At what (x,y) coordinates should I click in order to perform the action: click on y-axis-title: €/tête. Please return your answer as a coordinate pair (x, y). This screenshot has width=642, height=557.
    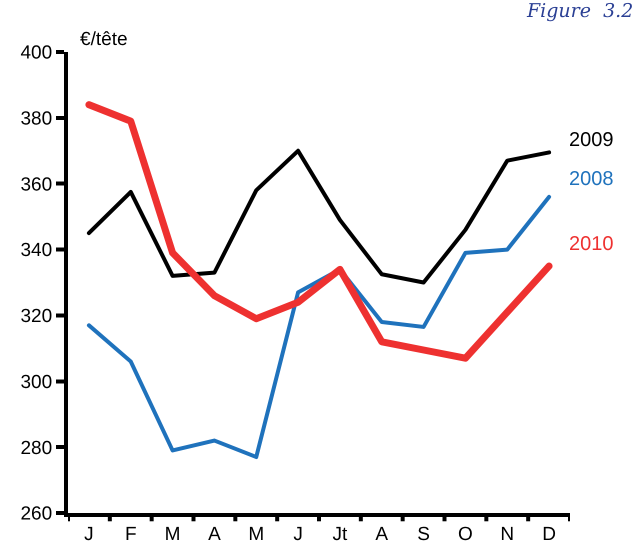
    Looking at the image, I should click on (104, 39).